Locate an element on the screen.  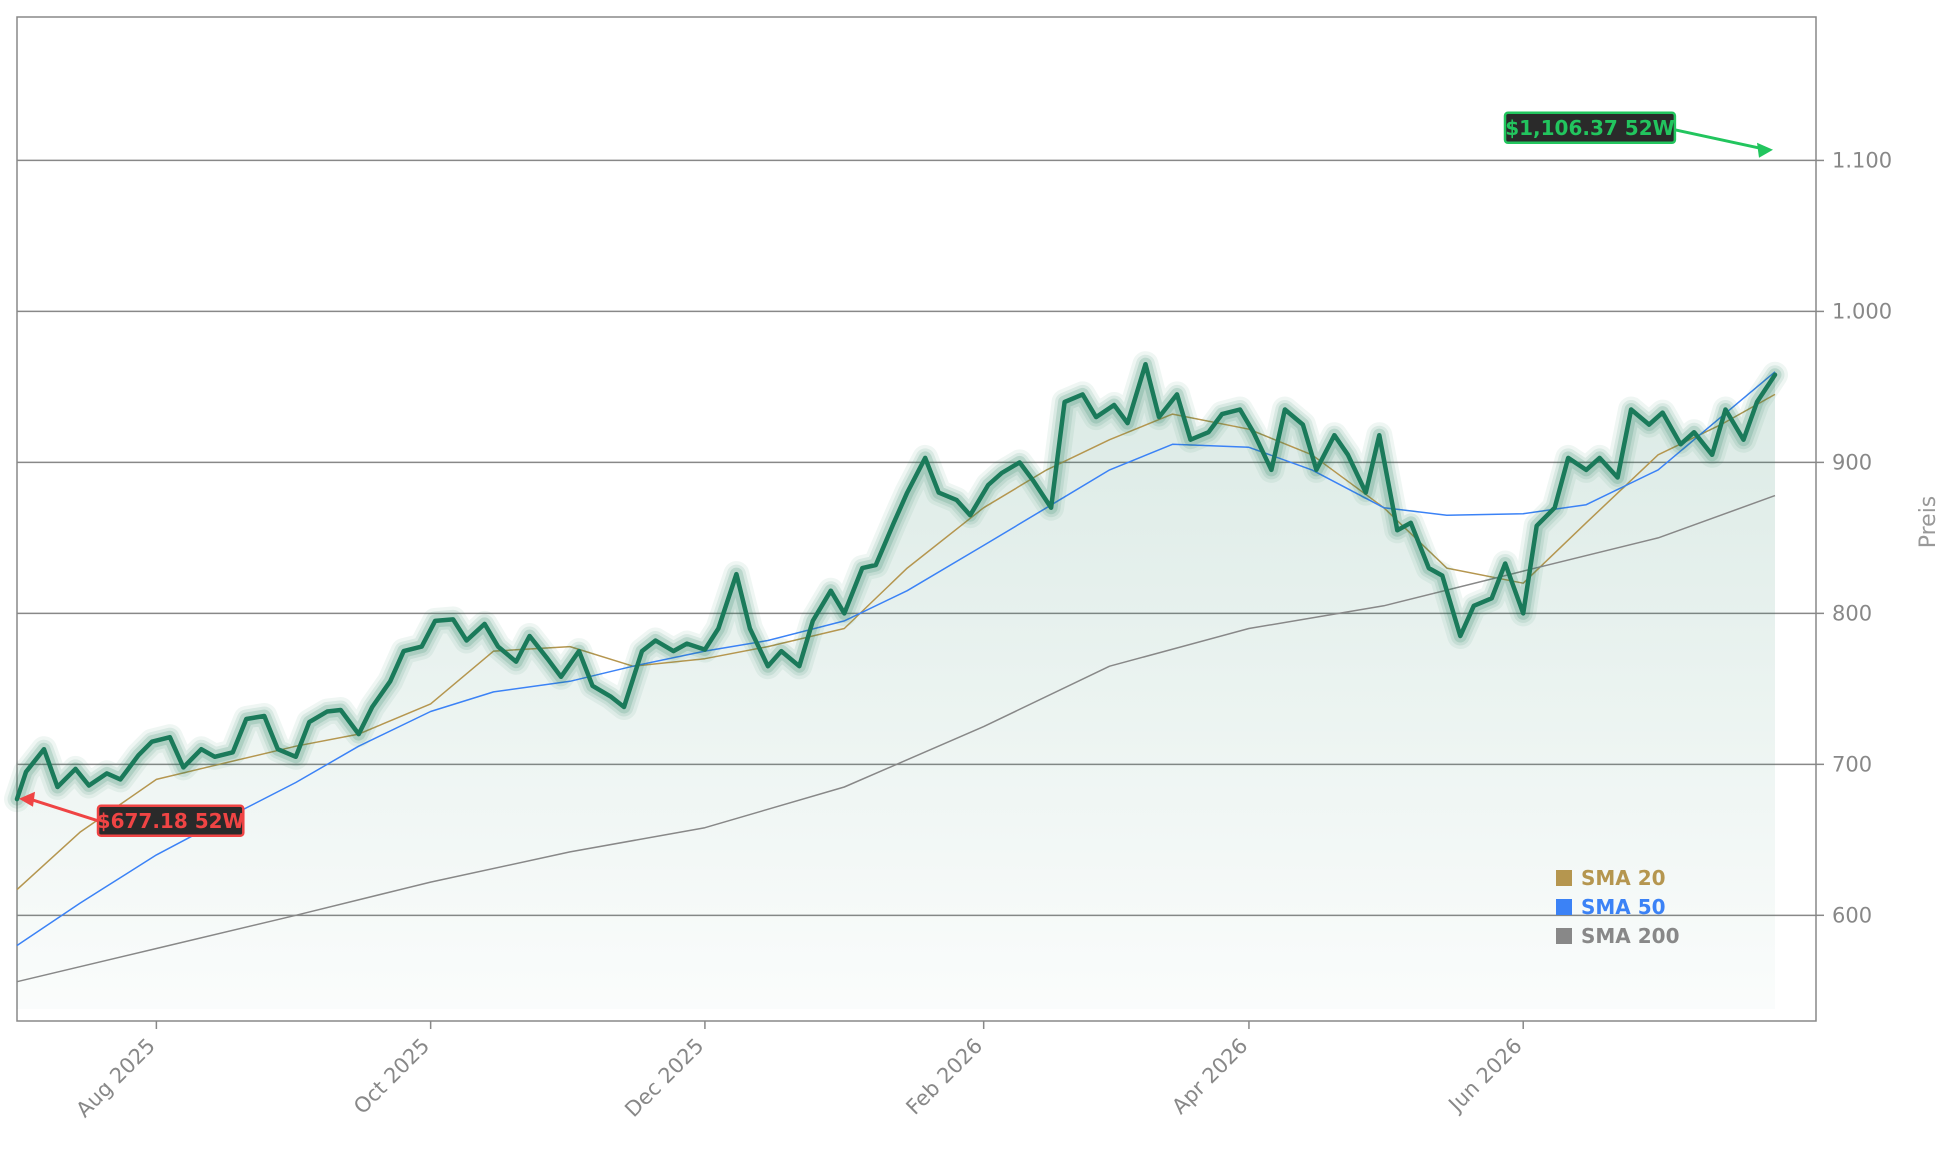
legend-label: SMA 50 is located at coordinates (1623, 907).